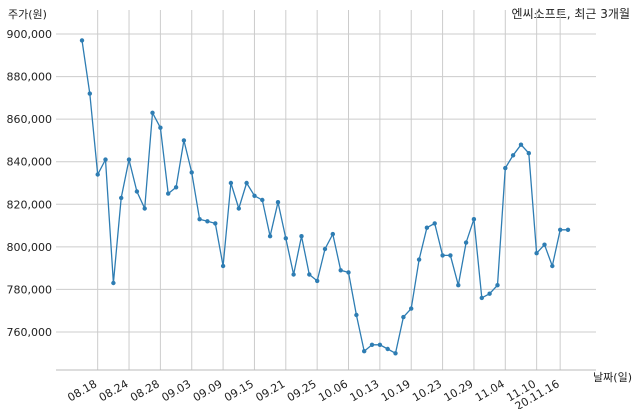  I want to click on x-tick-label: 09.25, so click(302, 390).